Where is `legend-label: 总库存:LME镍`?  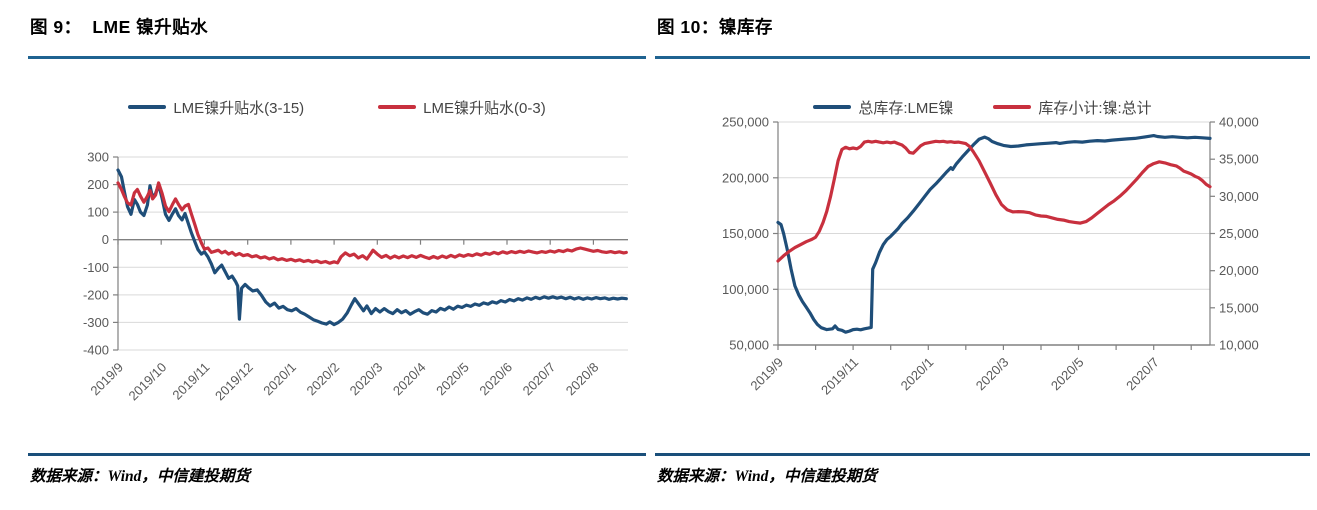
legend-label: 总库存:LME镍 is located at coordinates (906, 108).